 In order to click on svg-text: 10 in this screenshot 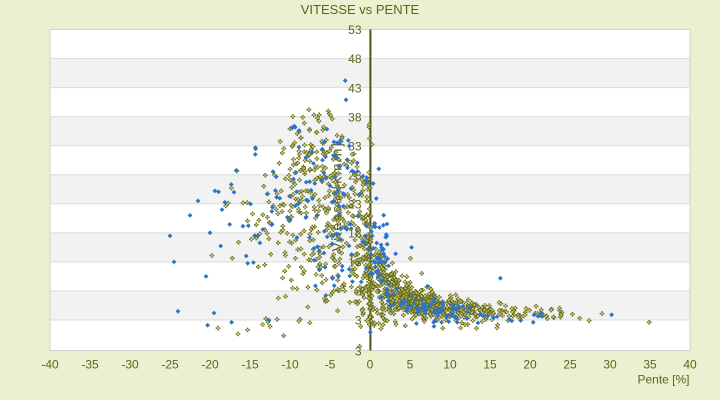, I will do `click(450, 365)`.